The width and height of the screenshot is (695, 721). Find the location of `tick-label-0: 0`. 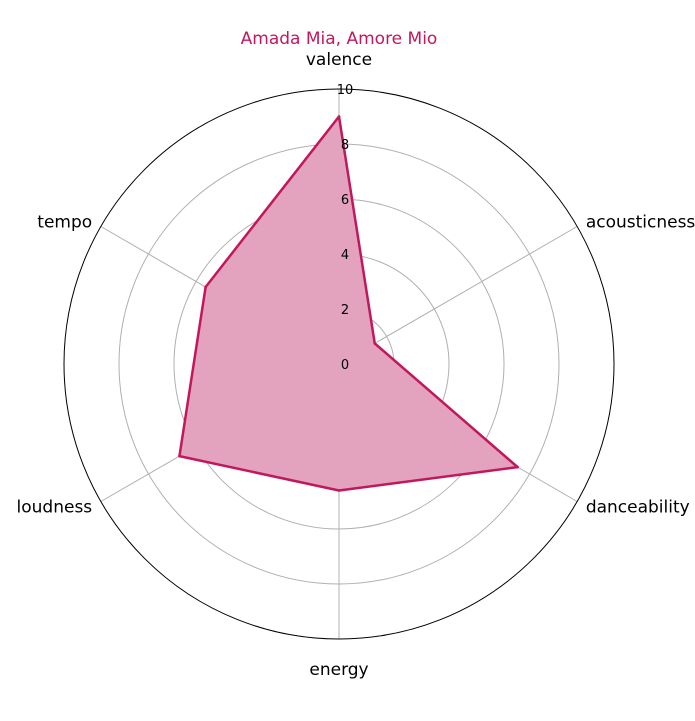

tick-label-0: 0 is located at coordinates (345, 365).